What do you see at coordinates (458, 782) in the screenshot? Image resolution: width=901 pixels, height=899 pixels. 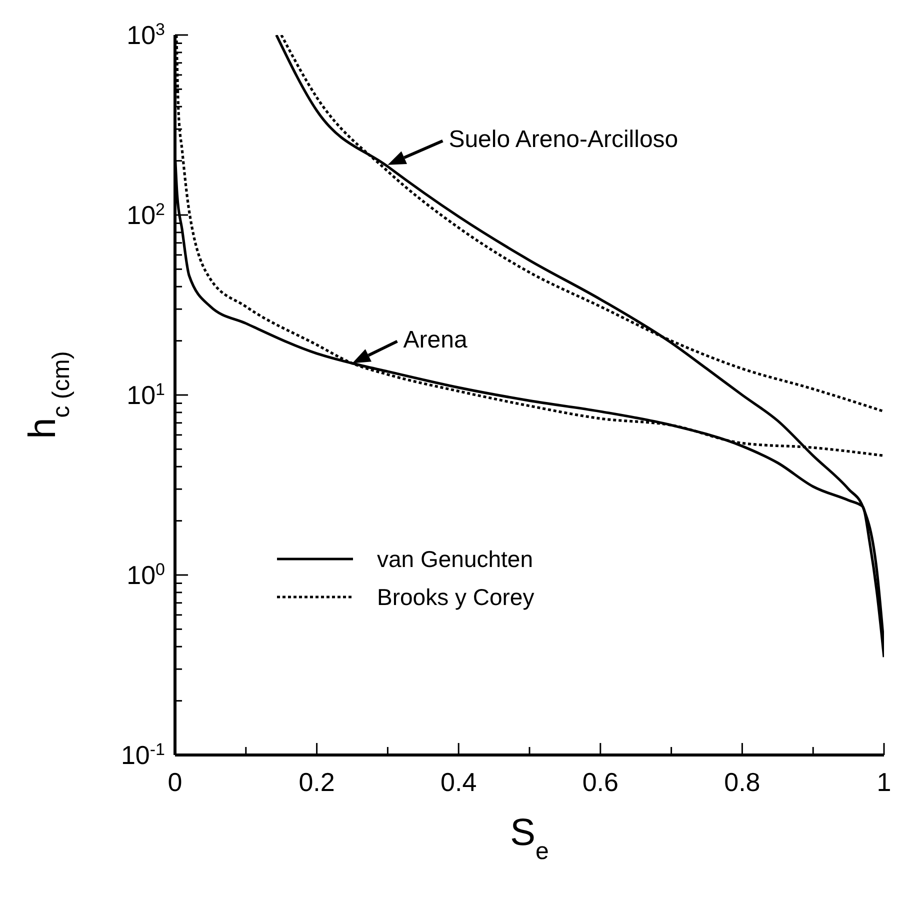 I see `x-tick-label: 0.4` at bounding box center [458, 782].